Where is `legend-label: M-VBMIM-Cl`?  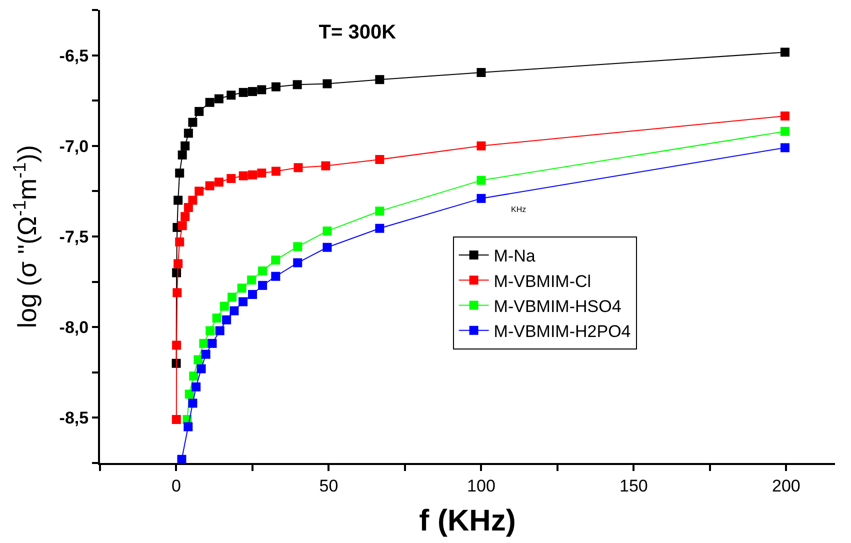 legend-label: M-VBMIM-Cl is located at coordinates (543, 281).